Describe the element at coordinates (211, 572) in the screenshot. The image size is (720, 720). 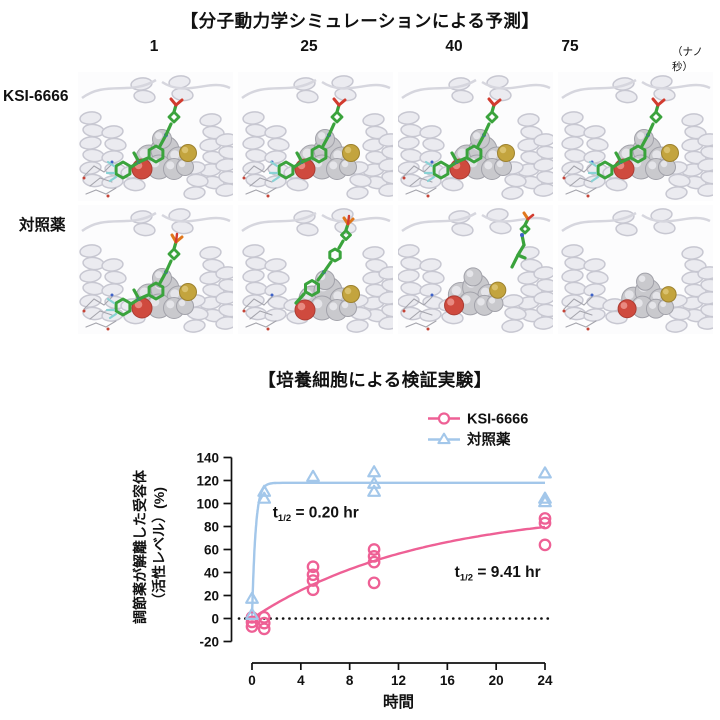
I see `y-tick-label: 40` at that location.